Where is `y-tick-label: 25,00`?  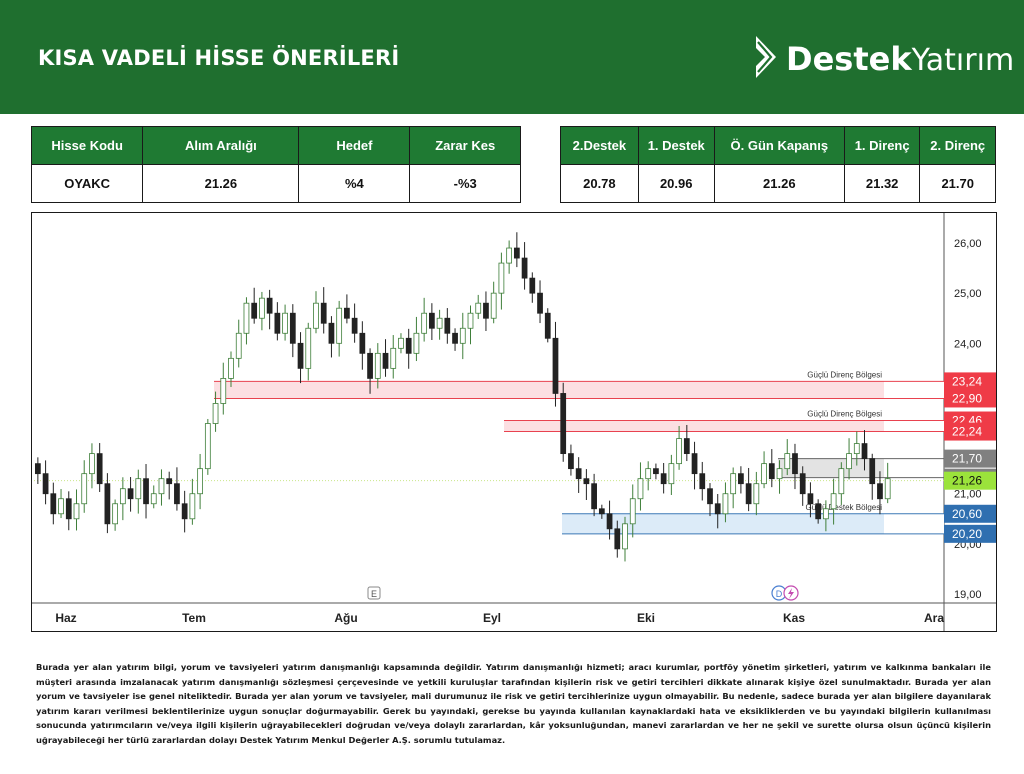
y-tick-label: 25,00 is located at coordinates (968, 294).